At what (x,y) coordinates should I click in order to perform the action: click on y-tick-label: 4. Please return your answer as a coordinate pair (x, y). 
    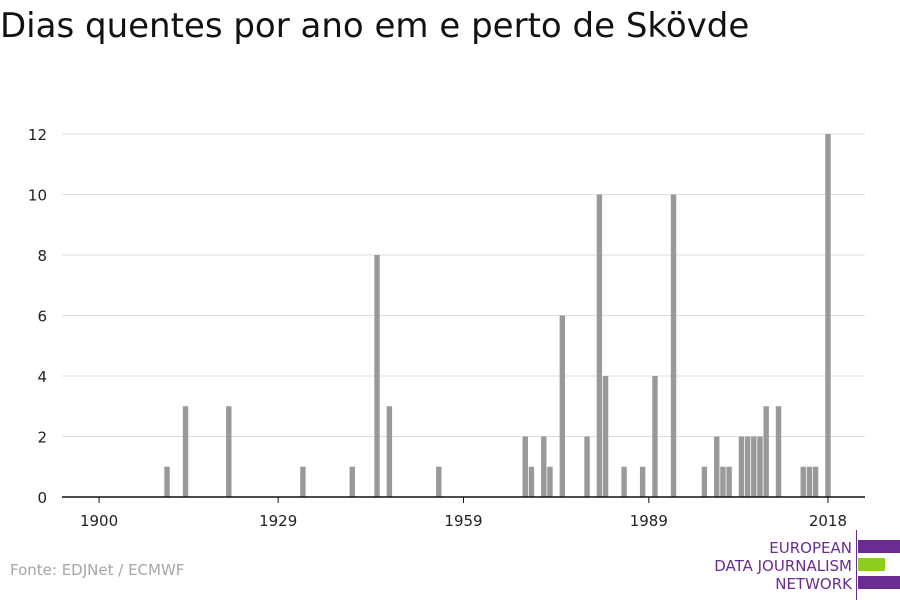
    Looking at the image, I should click on (42, 377).